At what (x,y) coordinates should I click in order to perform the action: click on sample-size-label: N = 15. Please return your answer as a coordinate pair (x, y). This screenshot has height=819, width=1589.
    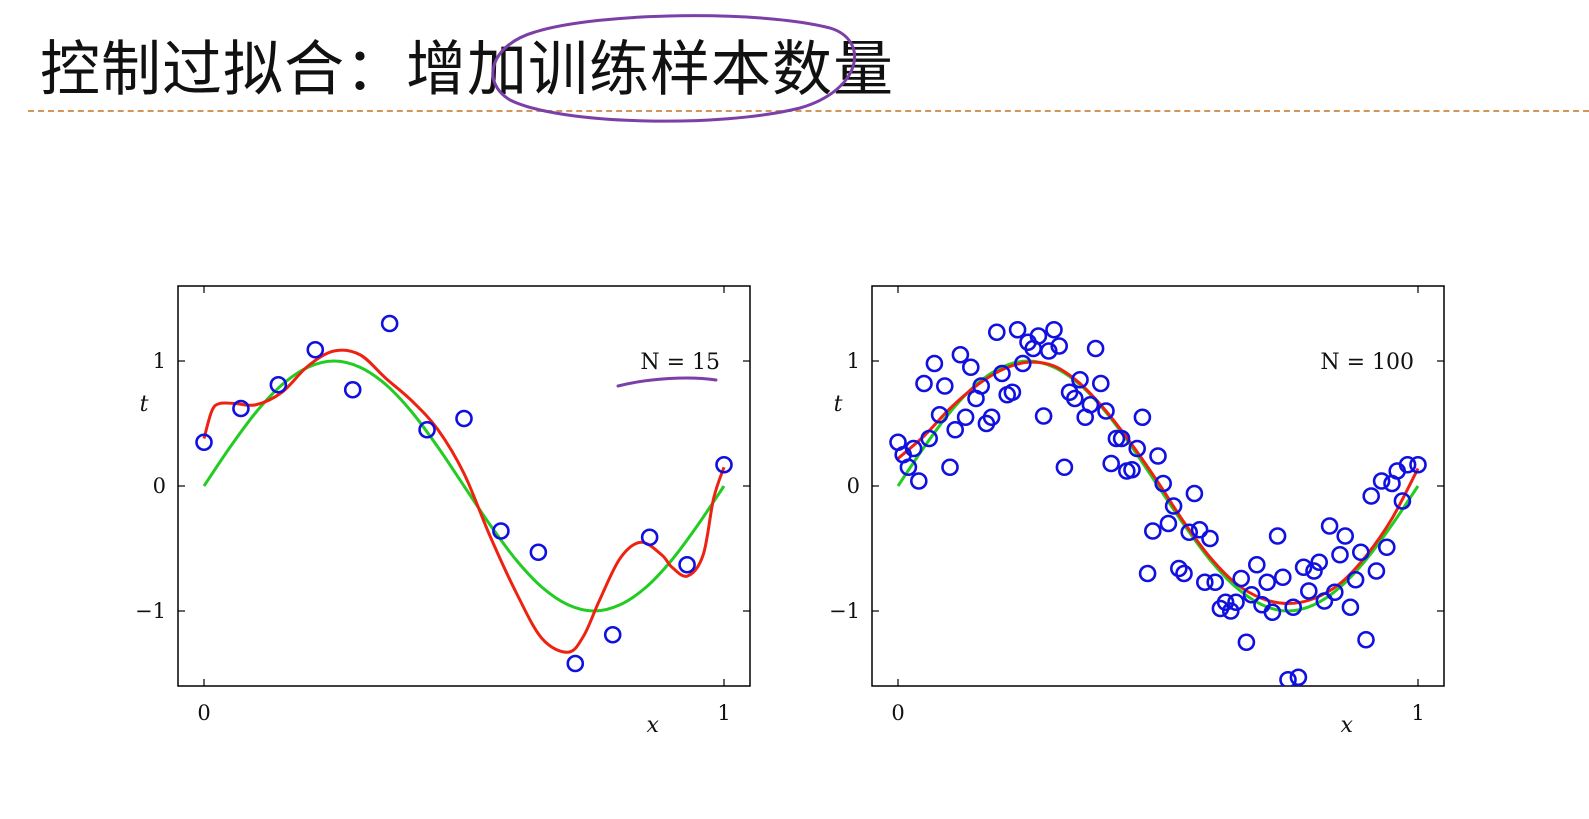
    Looking at the image, I should click on (680, 362).